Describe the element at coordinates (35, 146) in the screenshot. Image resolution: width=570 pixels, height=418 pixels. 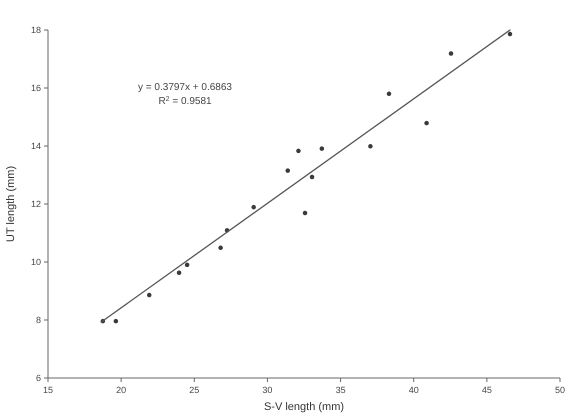
I see `y-tick-label: 14` at that location.